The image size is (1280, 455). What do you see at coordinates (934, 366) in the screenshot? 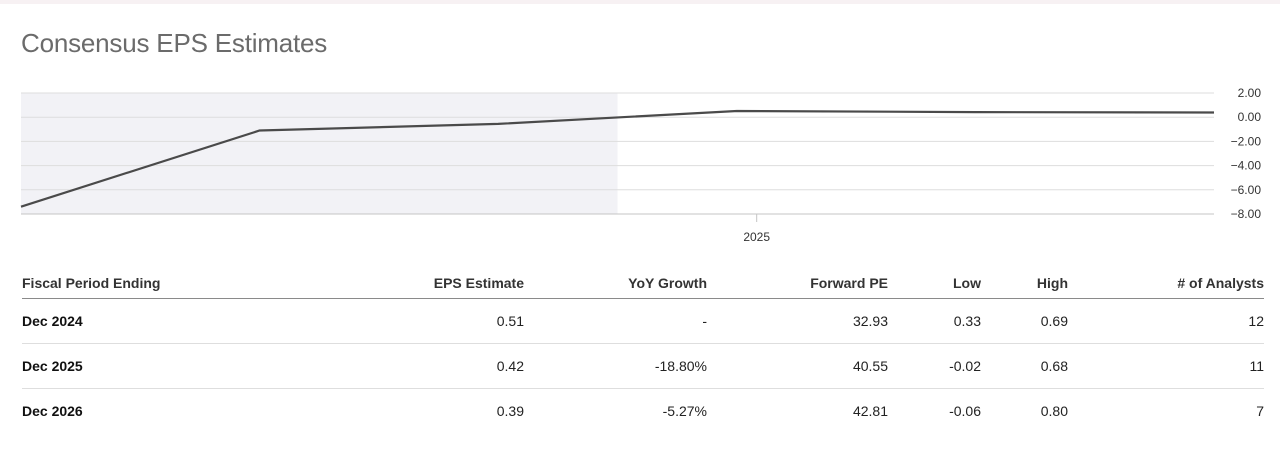
I see `cell-low: -0.02` at bounding box center [934, 366].